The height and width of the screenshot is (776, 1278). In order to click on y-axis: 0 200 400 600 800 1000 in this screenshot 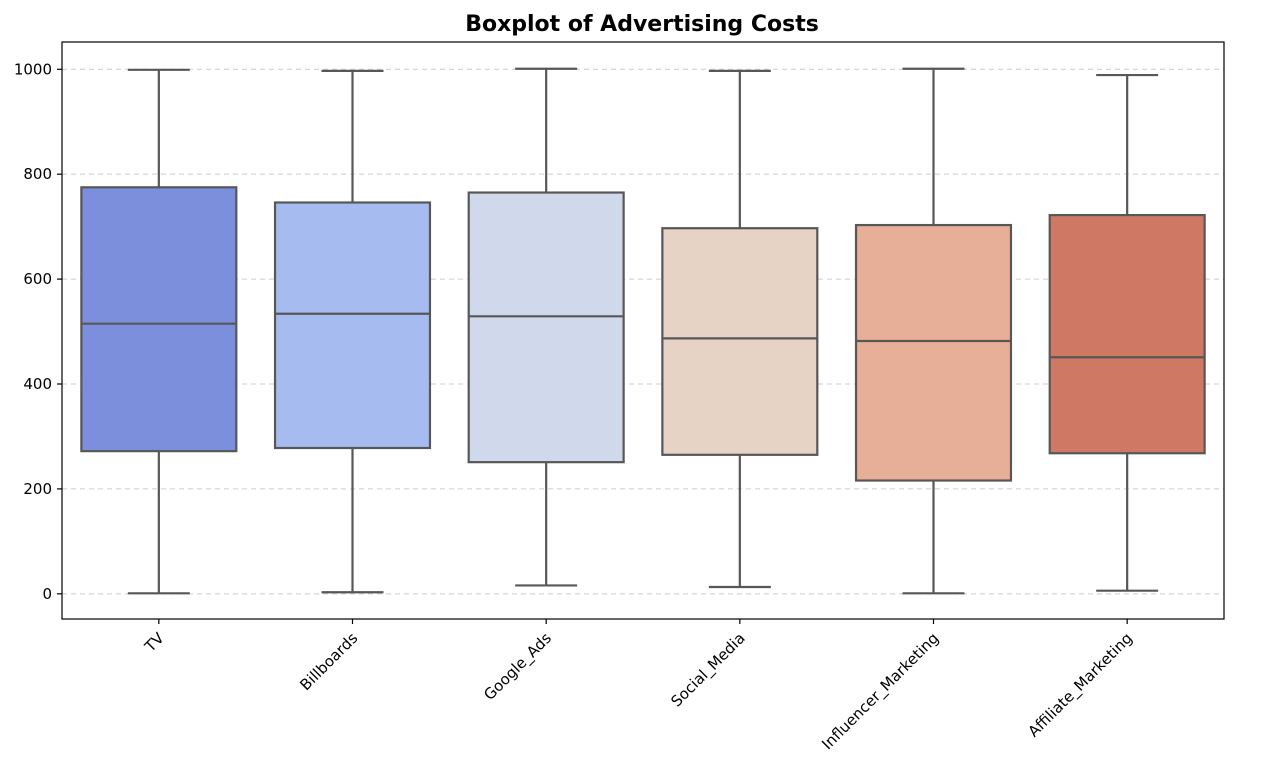, I will do `click(38, 331)`.